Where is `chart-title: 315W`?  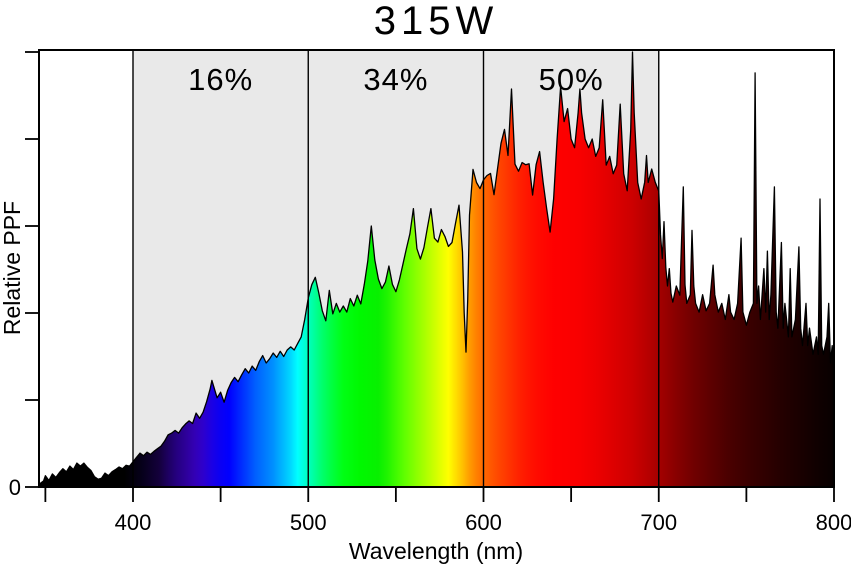 chart-title: 315W is located at coordinates (436, 21).